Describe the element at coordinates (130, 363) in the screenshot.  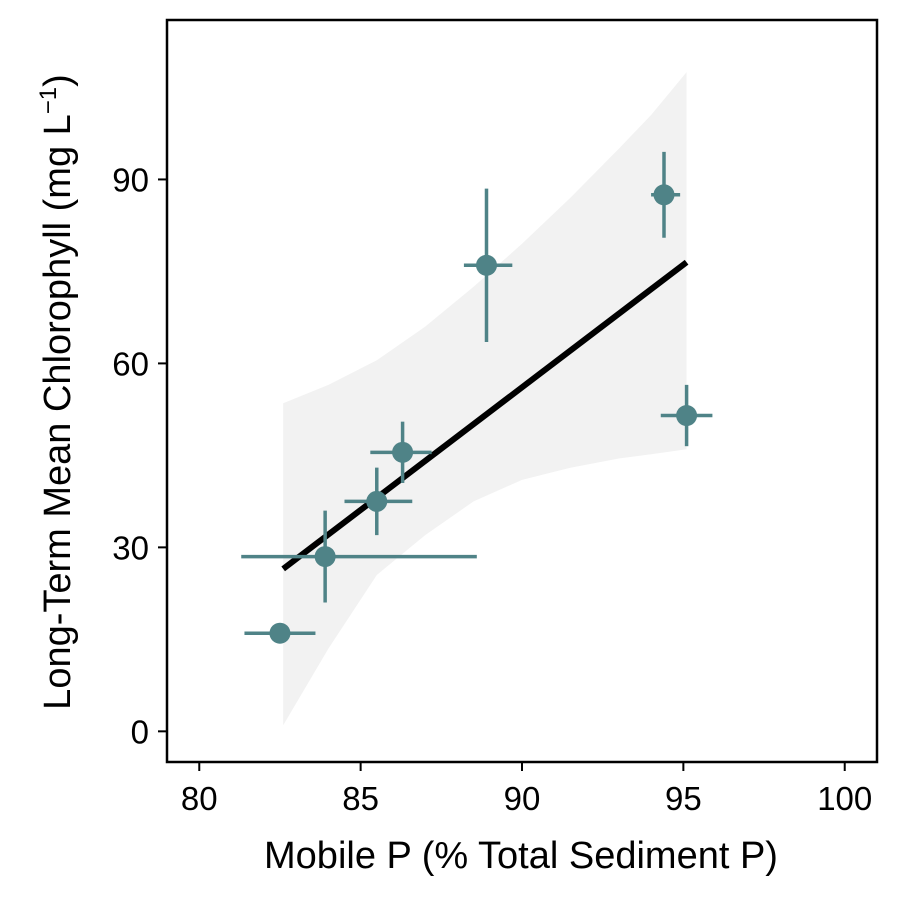
I see `y-tick-label: 60` at that location.